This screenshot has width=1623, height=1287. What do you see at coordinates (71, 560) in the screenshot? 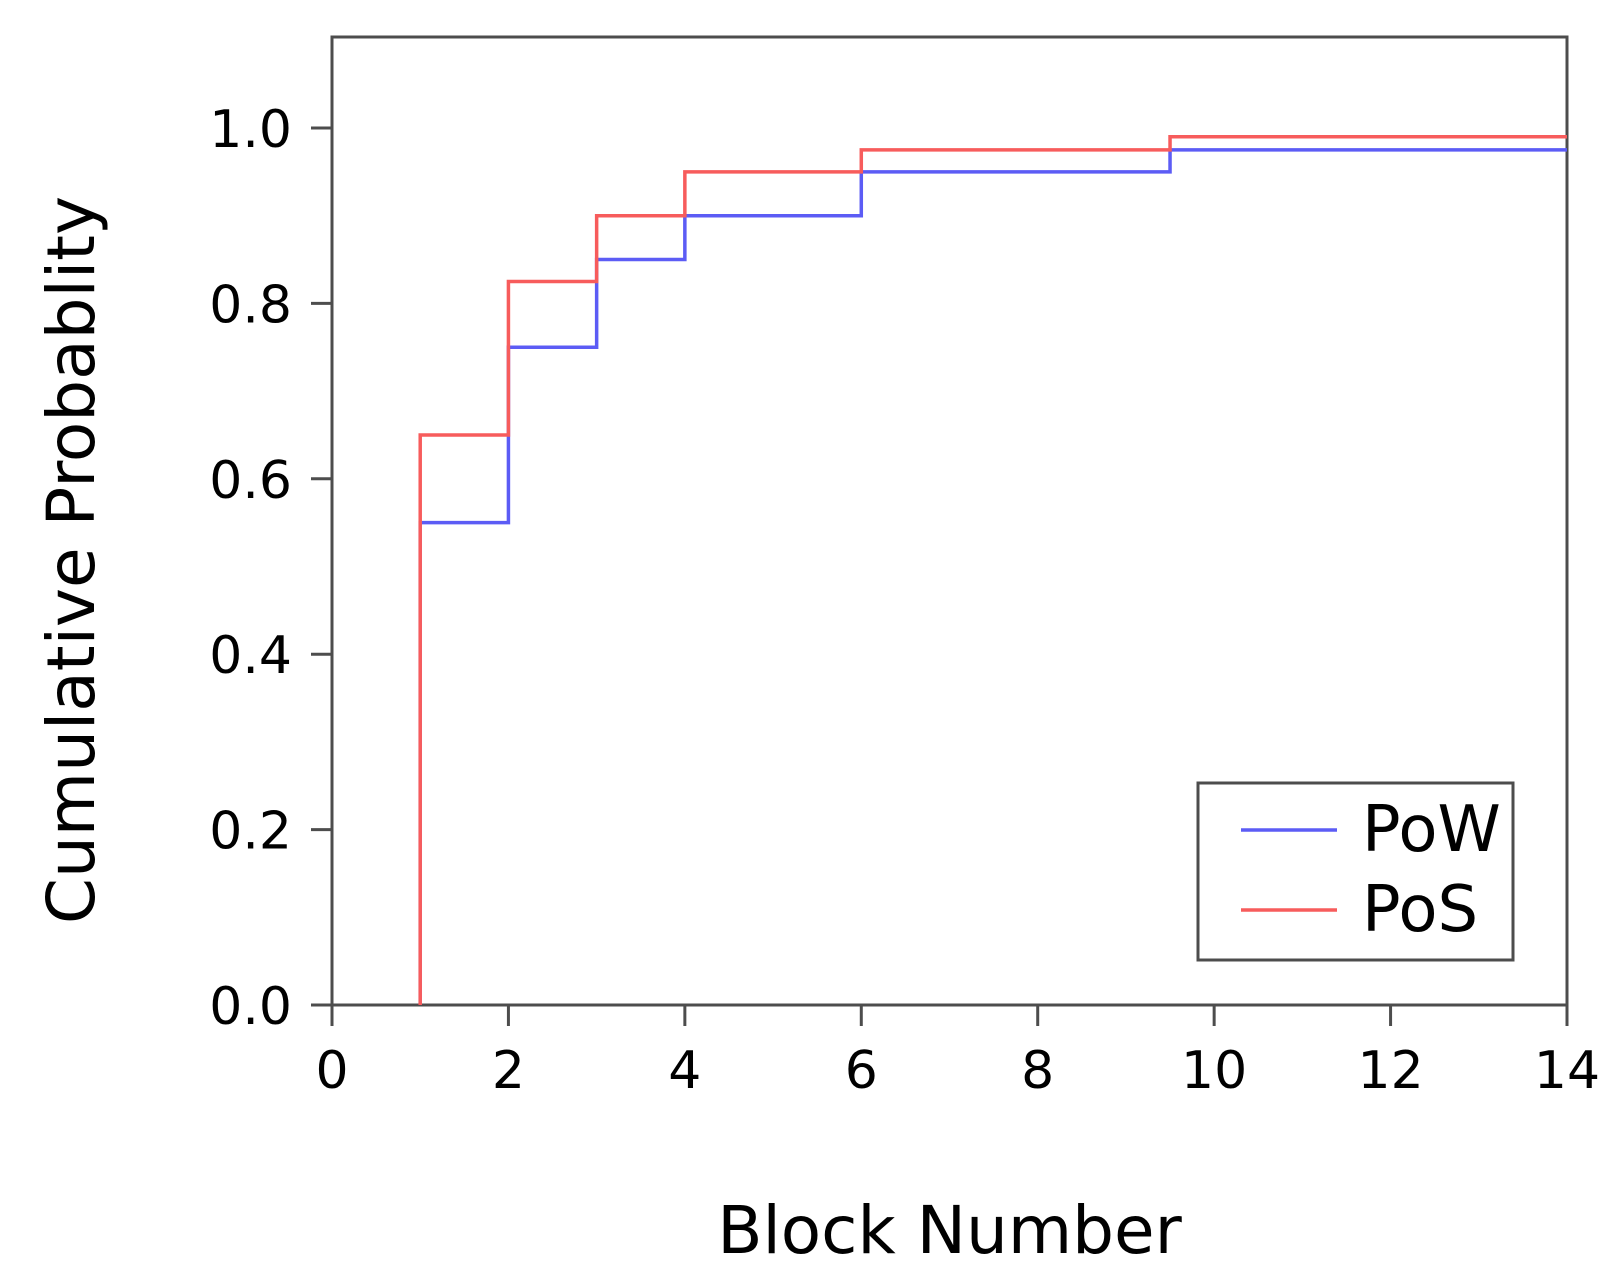
I see `y-axis-title: Cumulative Probablity` at bounding box center [71, 560].